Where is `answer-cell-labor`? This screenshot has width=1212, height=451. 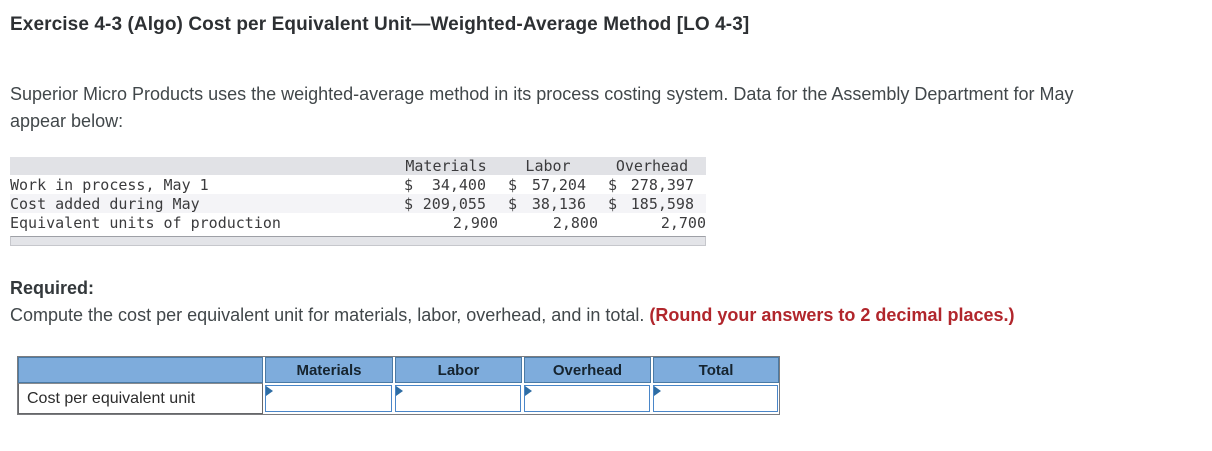
answer-cell-labor is located at coordinates (458, 398).